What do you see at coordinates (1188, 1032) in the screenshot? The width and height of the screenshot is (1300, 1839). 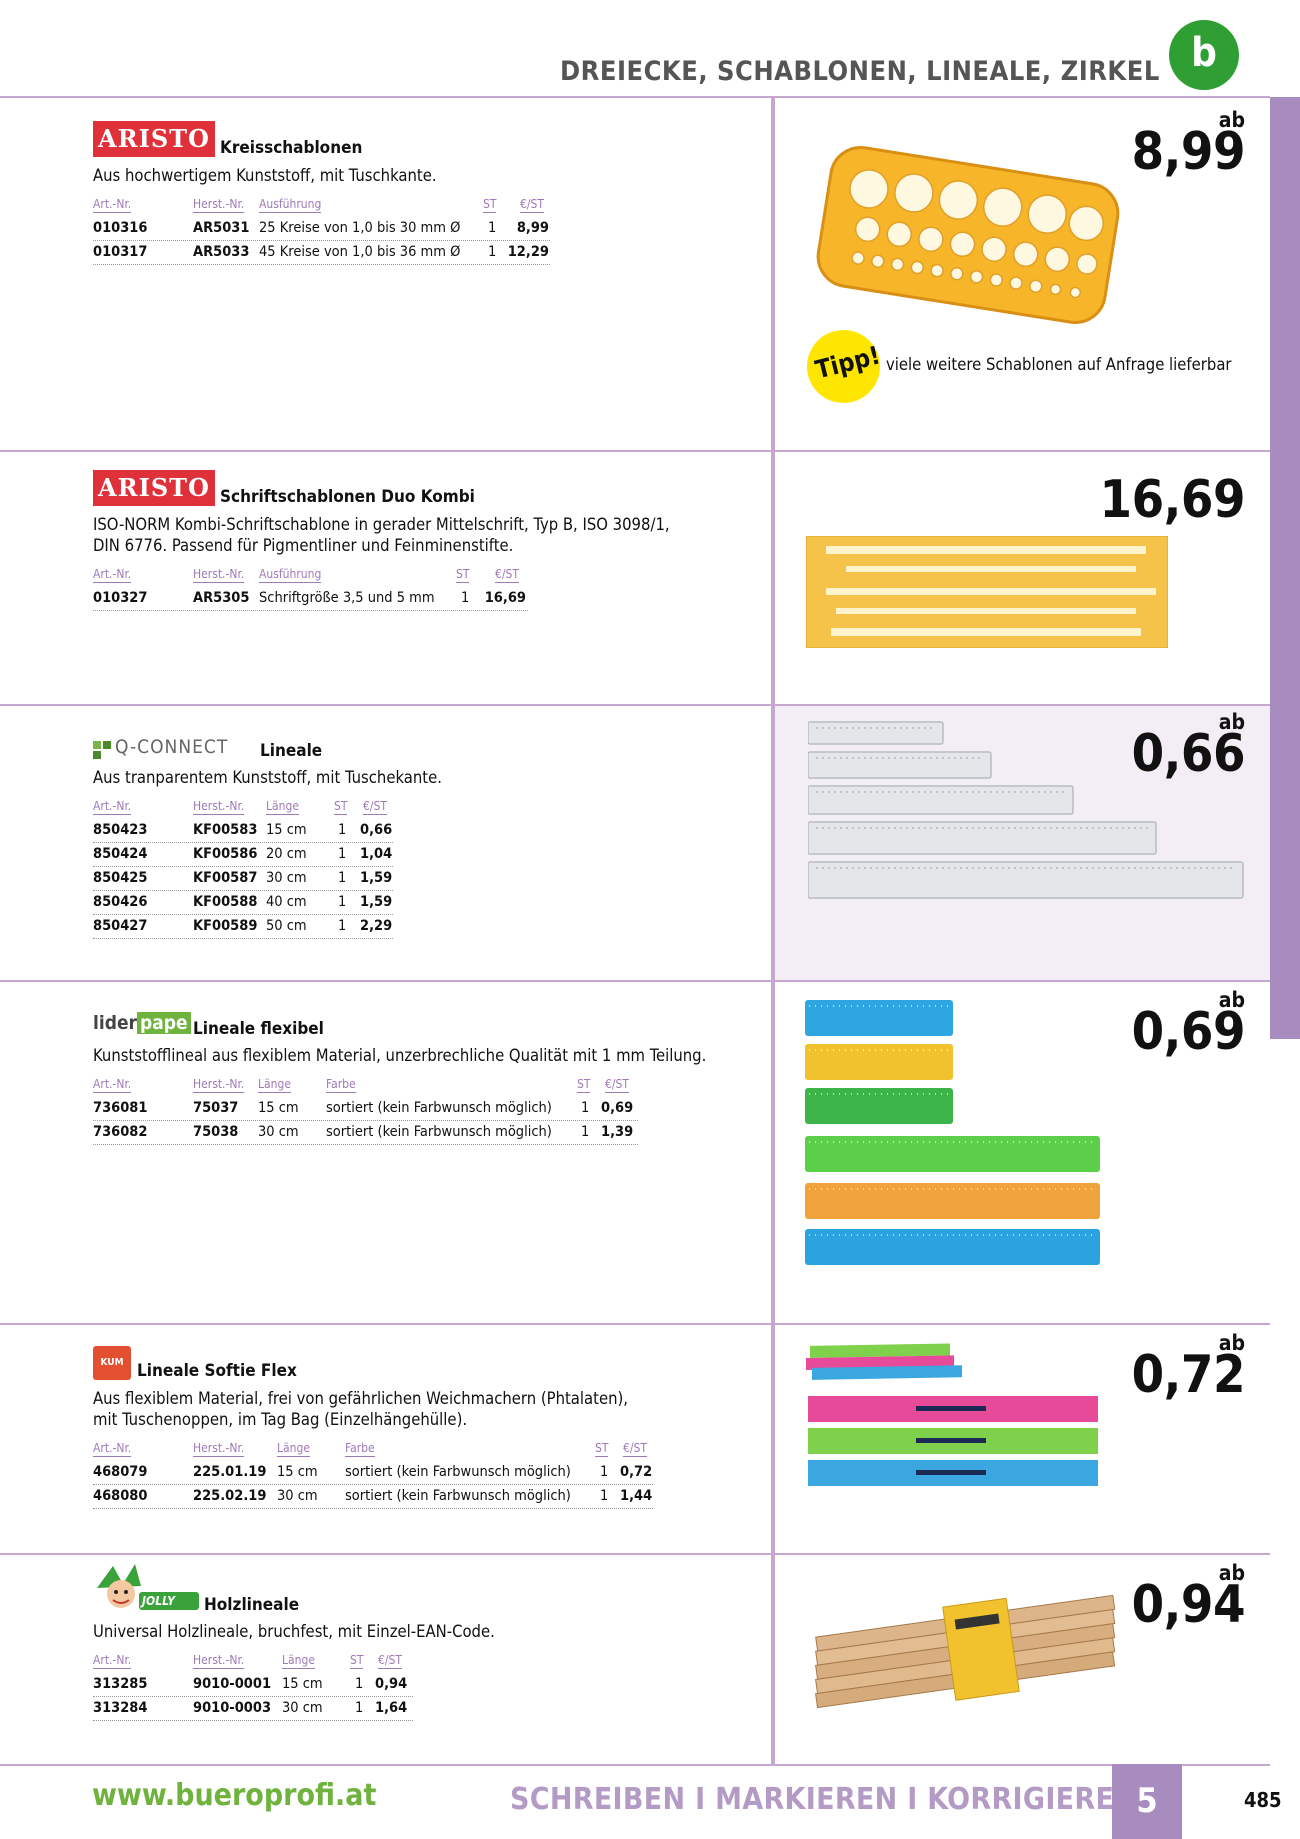 I see `price: 0,69` at bounding box center [1188, 1032].